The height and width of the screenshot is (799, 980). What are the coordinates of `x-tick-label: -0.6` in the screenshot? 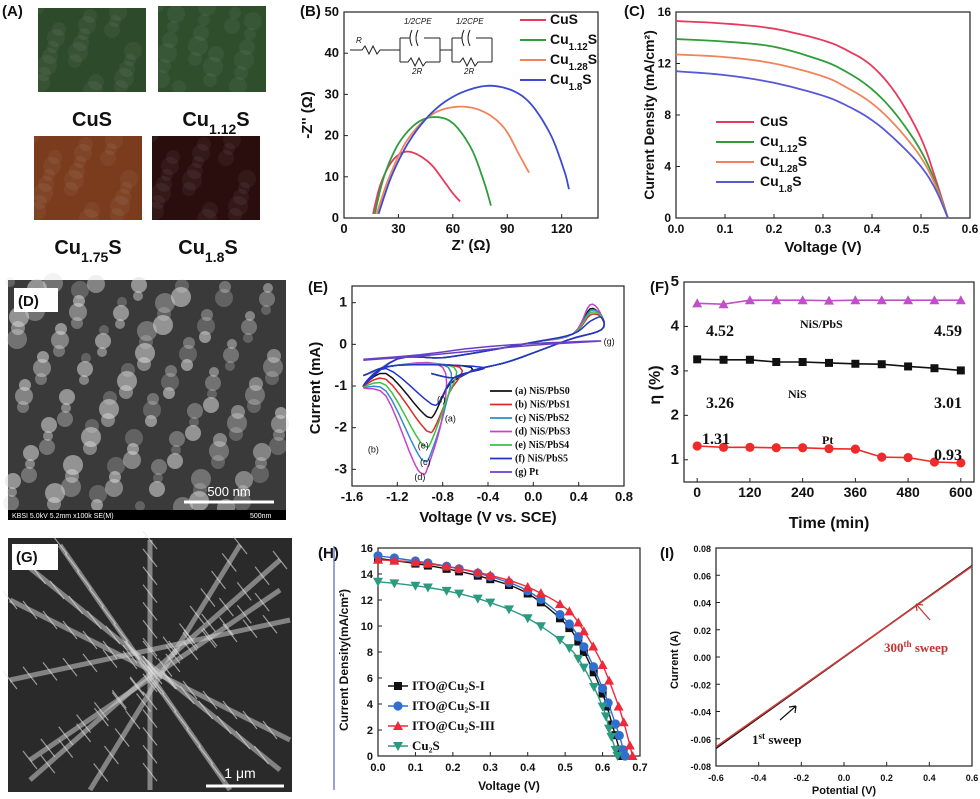 It's located at (716, 778).